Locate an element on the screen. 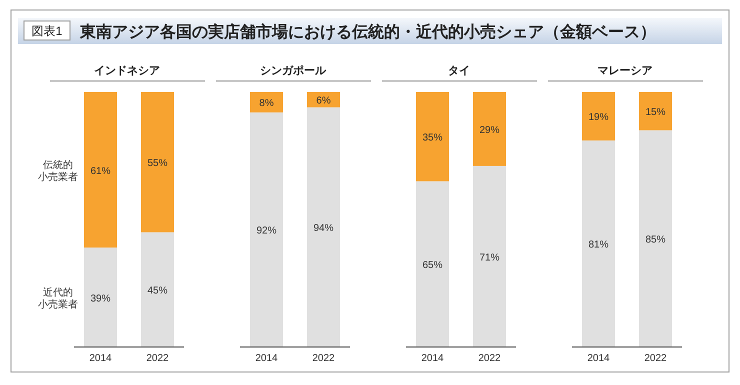 Image resolution: width=740 pixels, height=385 pixels. data-label: 29% is located at coordinates (489, 130).